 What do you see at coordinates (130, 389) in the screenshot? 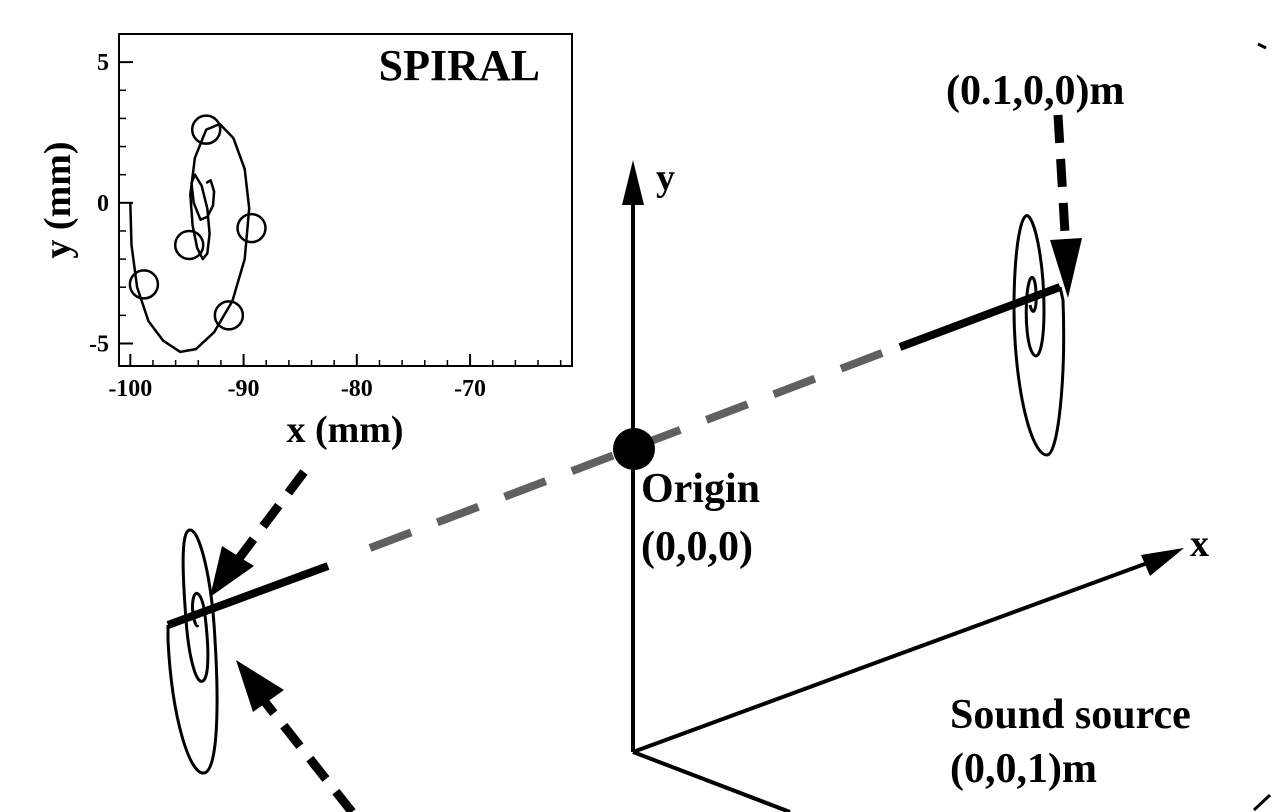
I see `inset-x-tick-label: -100` at bounding box center [130, 389].